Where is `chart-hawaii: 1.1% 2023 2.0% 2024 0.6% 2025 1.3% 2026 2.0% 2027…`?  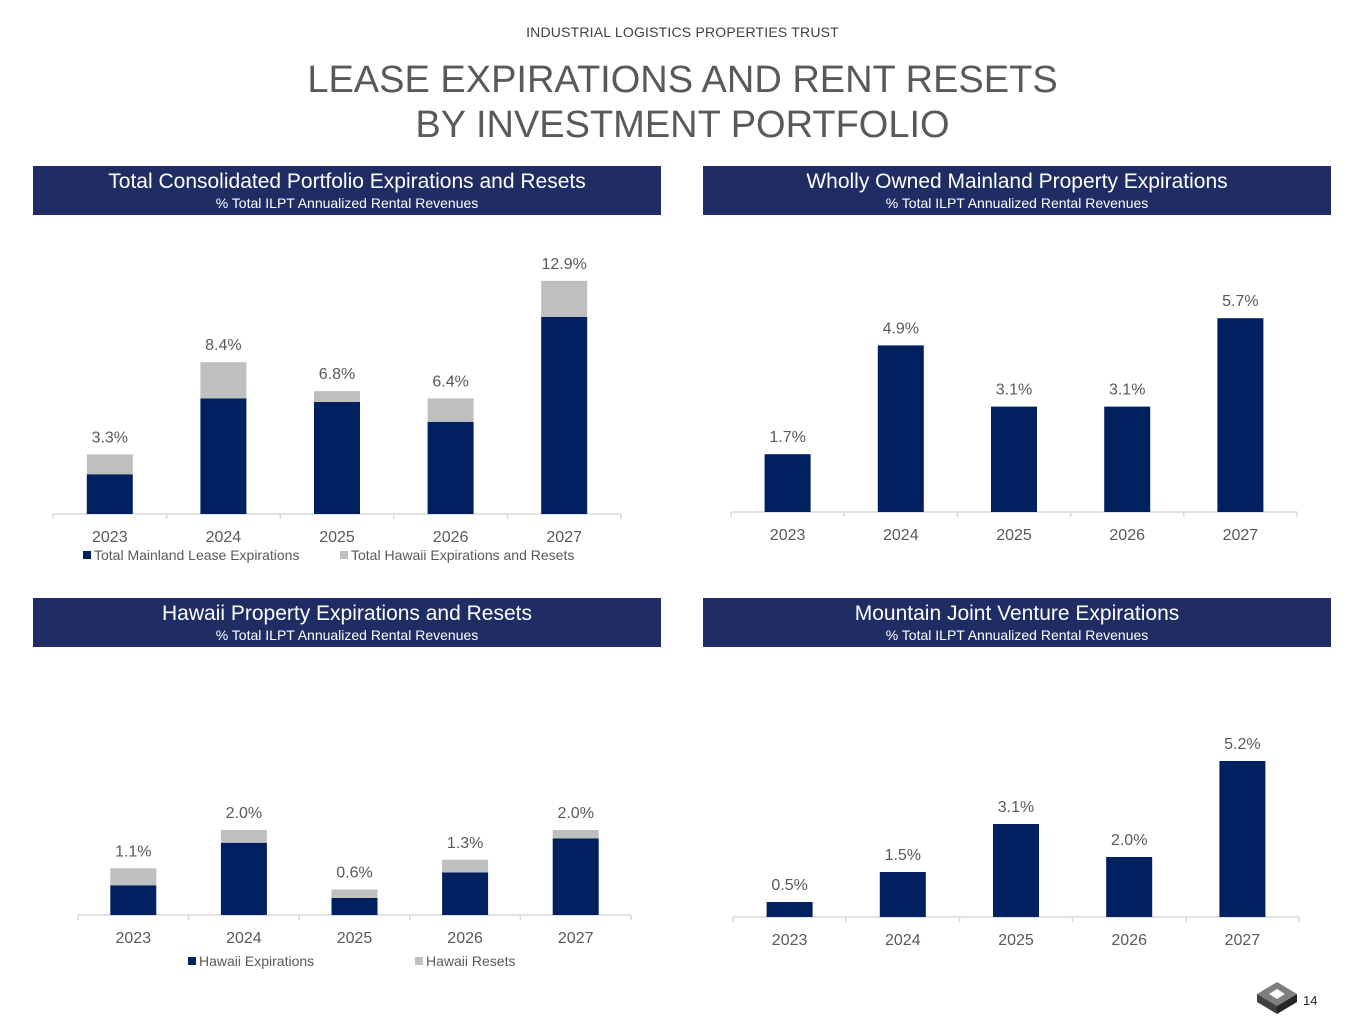 chart-hawaii: 1.1% 2023 2.0% 2024 0.6% 2025 1.3% 2026 2.0% 2027… is located at coordinates (354, 887).